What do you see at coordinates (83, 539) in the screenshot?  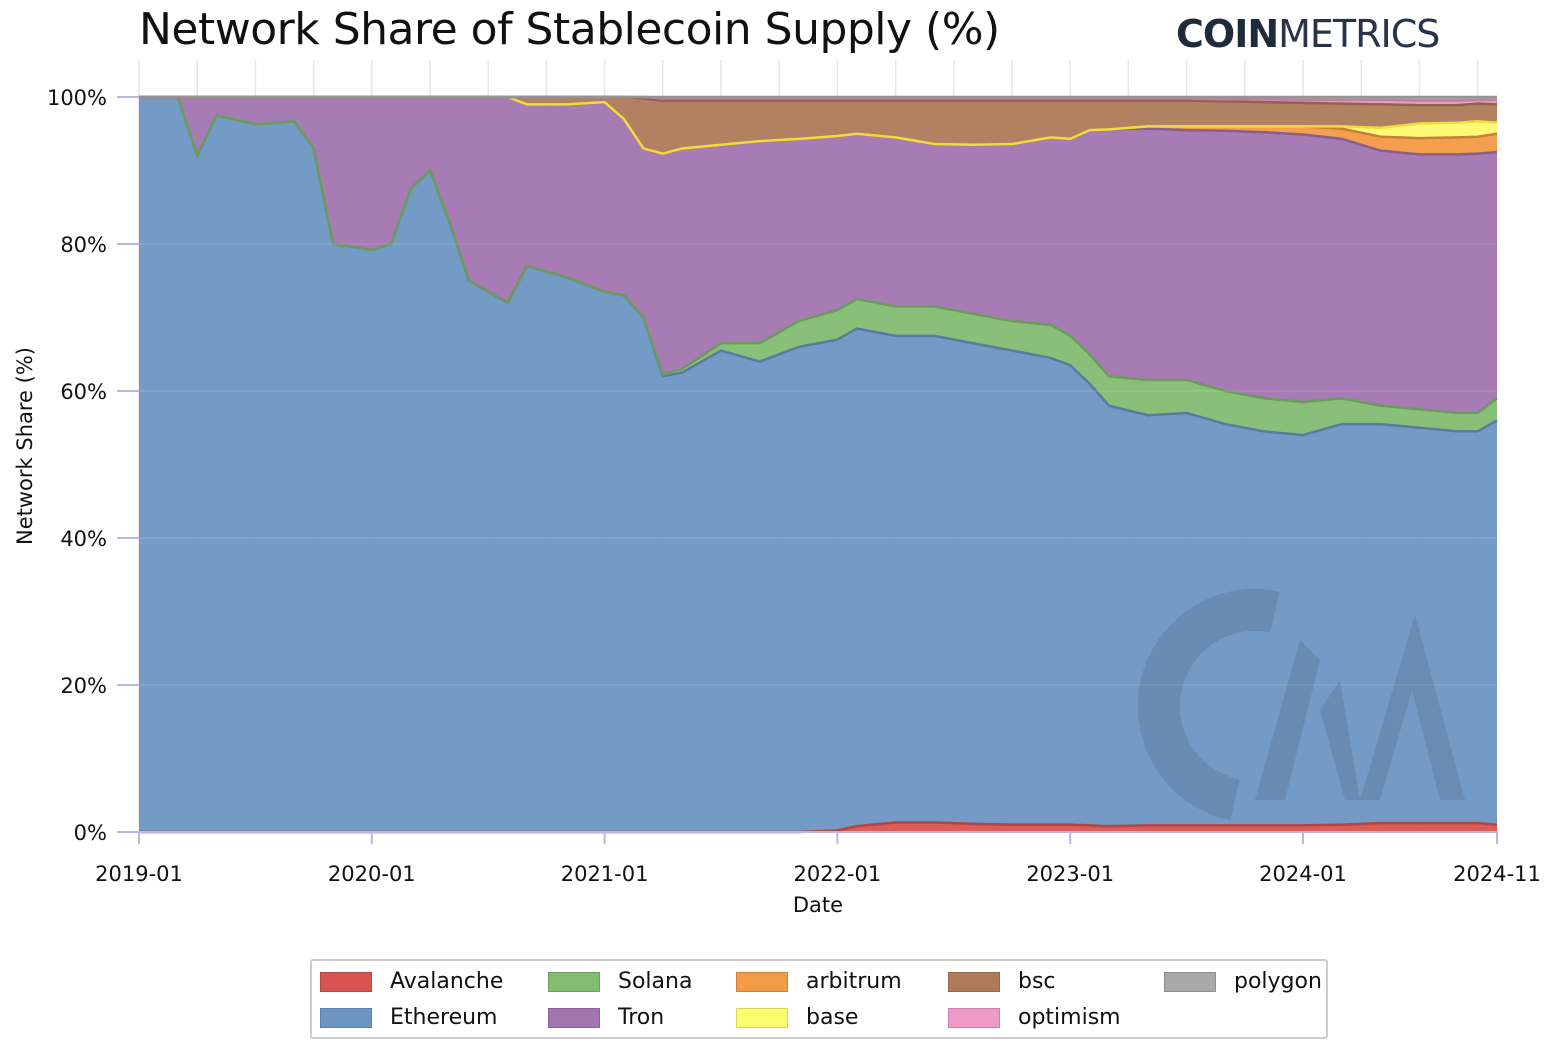 I see `y-tick-label: 40%` at bounding box center [83, 539].